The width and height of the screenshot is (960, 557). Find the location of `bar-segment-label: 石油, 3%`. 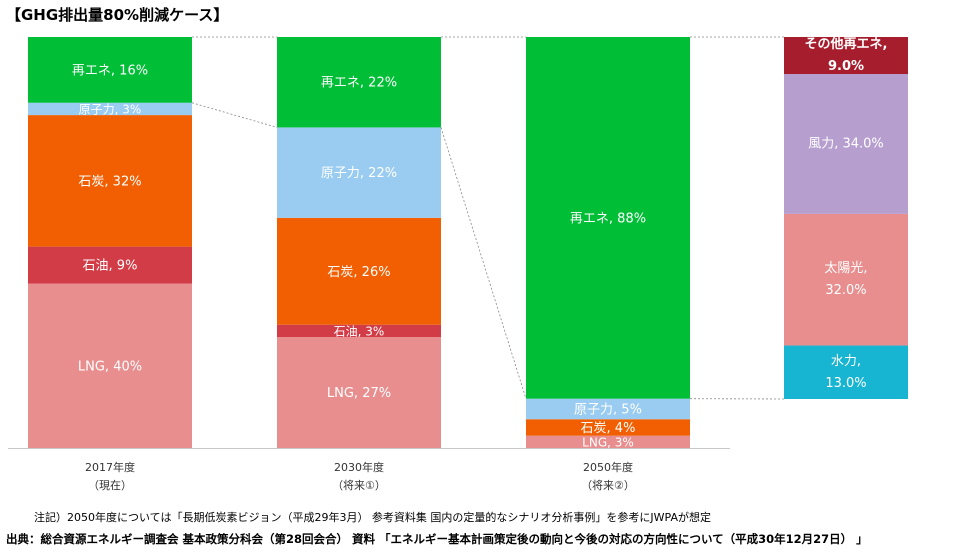

bar-segment-label: 石油, 3% is located at coordinates (359, 331).